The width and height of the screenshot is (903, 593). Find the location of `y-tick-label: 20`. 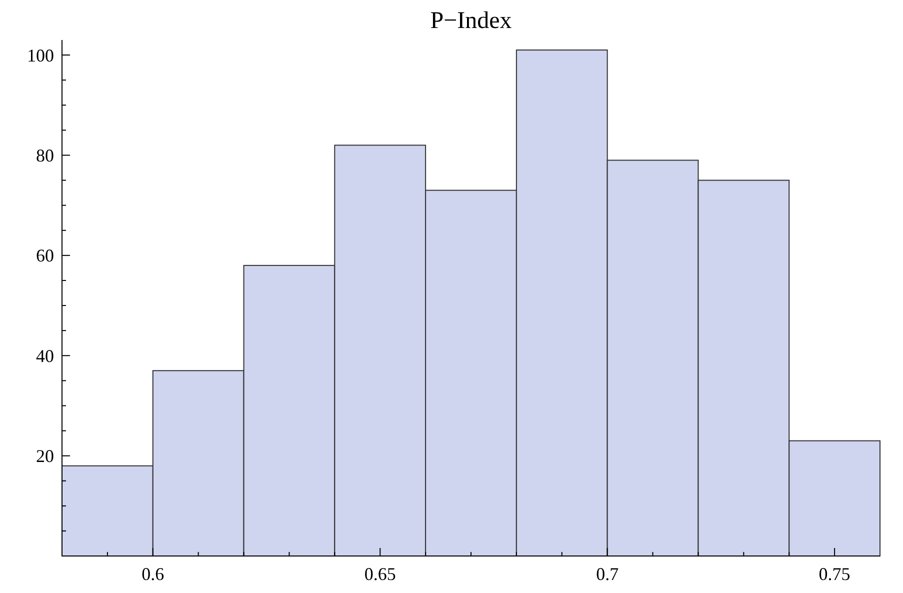

y-tick-label: 20 is located at coordinates (45, 456).